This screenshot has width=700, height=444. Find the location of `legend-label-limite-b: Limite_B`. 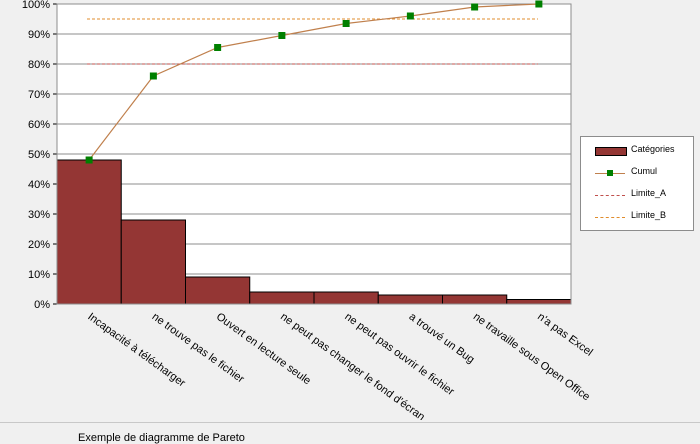

legend-label-limite-b: Limite_B is located at coordinates (649, 215).